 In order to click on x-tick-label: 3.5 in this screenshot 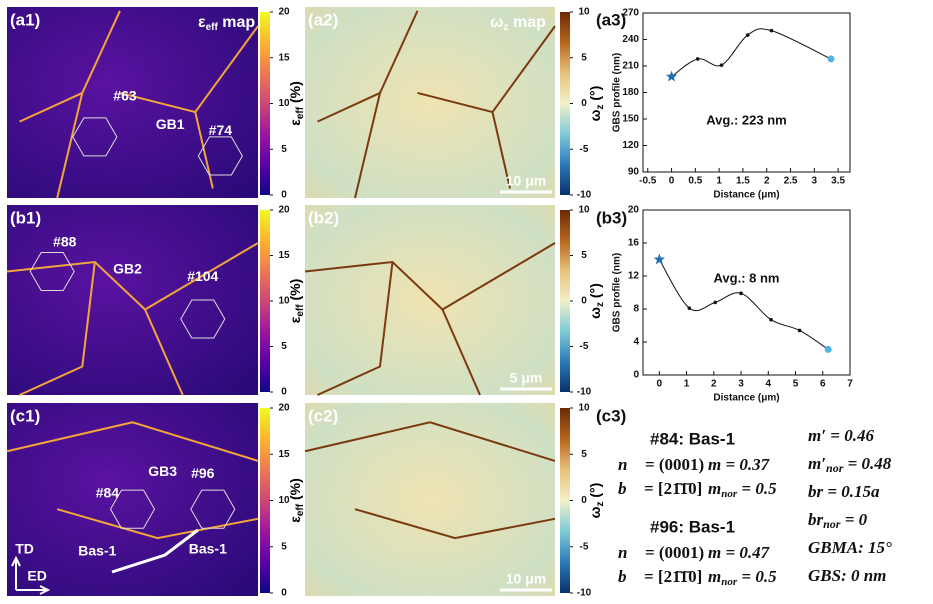, I will do `click(838, 181)`.